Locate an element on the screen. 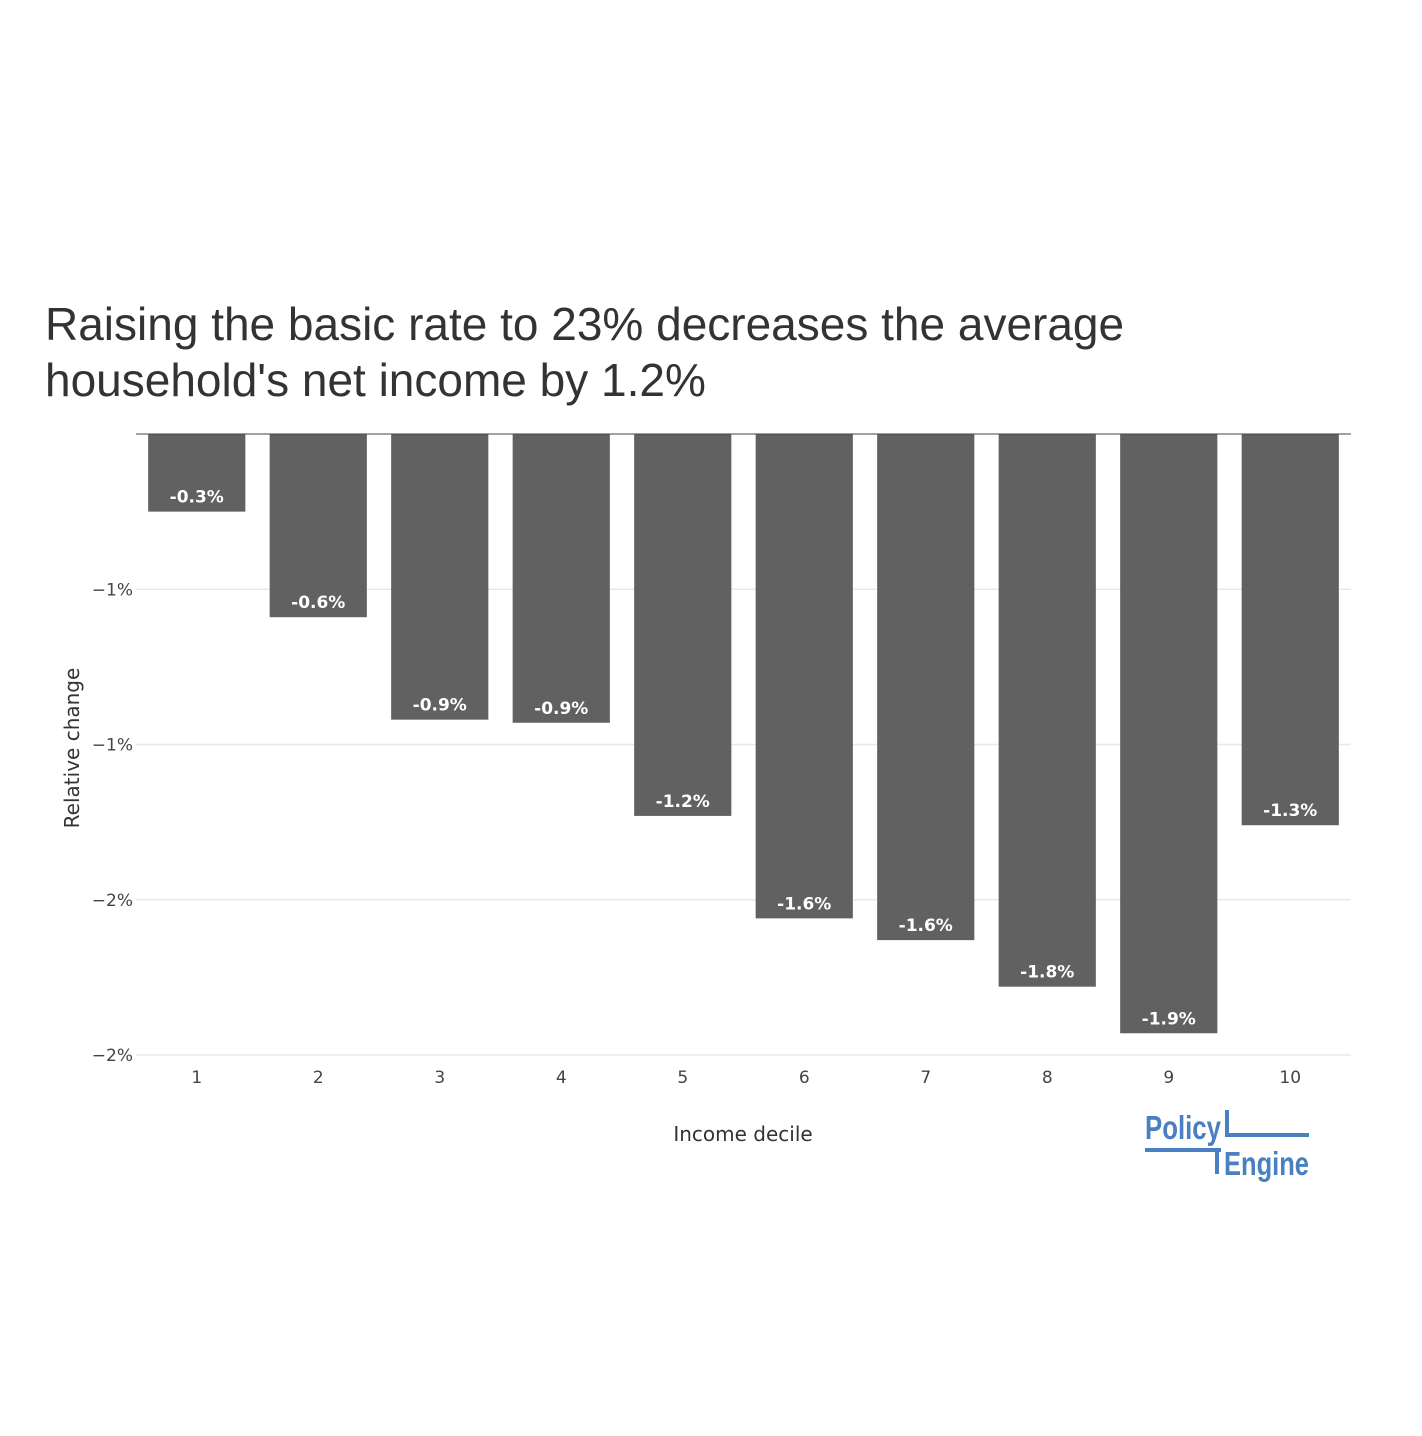 This screenshot has width=1422, height=1436. x-tick-label: 4 is located at coordinates (561, 1078).